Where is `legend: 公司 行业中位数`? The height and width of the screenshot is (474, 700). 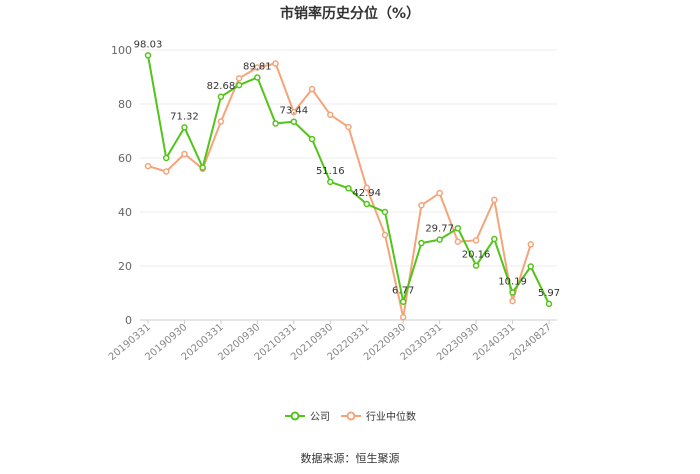
legend: 公司 行业中位数 is located at coordinates (350, 416).